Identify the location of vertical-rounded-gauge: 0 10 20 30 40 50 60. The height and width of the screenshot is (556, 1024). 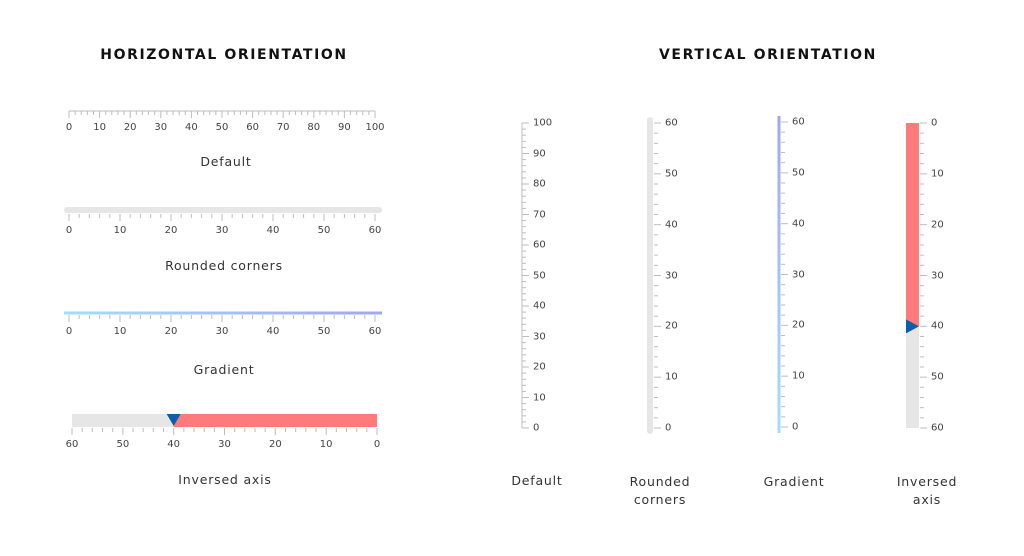
(670, 276).